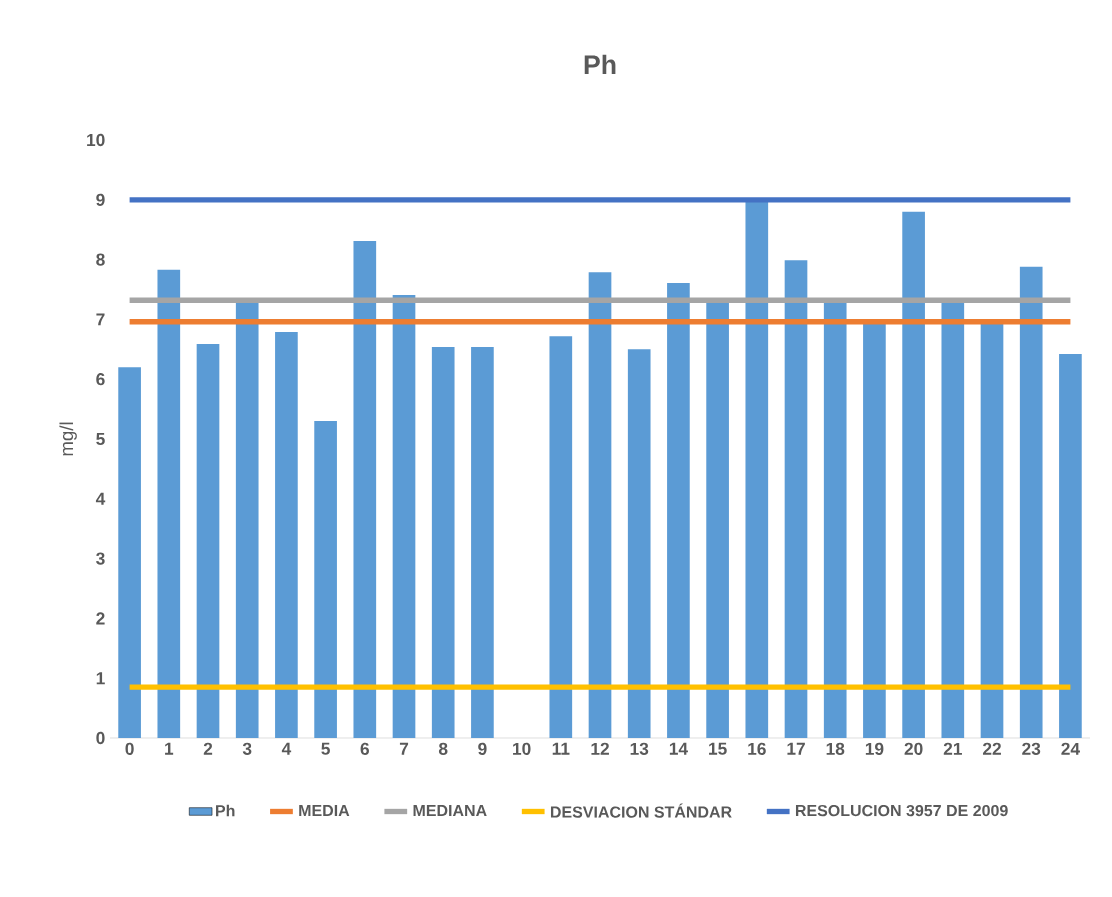 This screenshot has width=1112, height=897. Describe the element at coordinates (324, 810) in the screenshot. I see `legend-label: MEDIA` at that location.